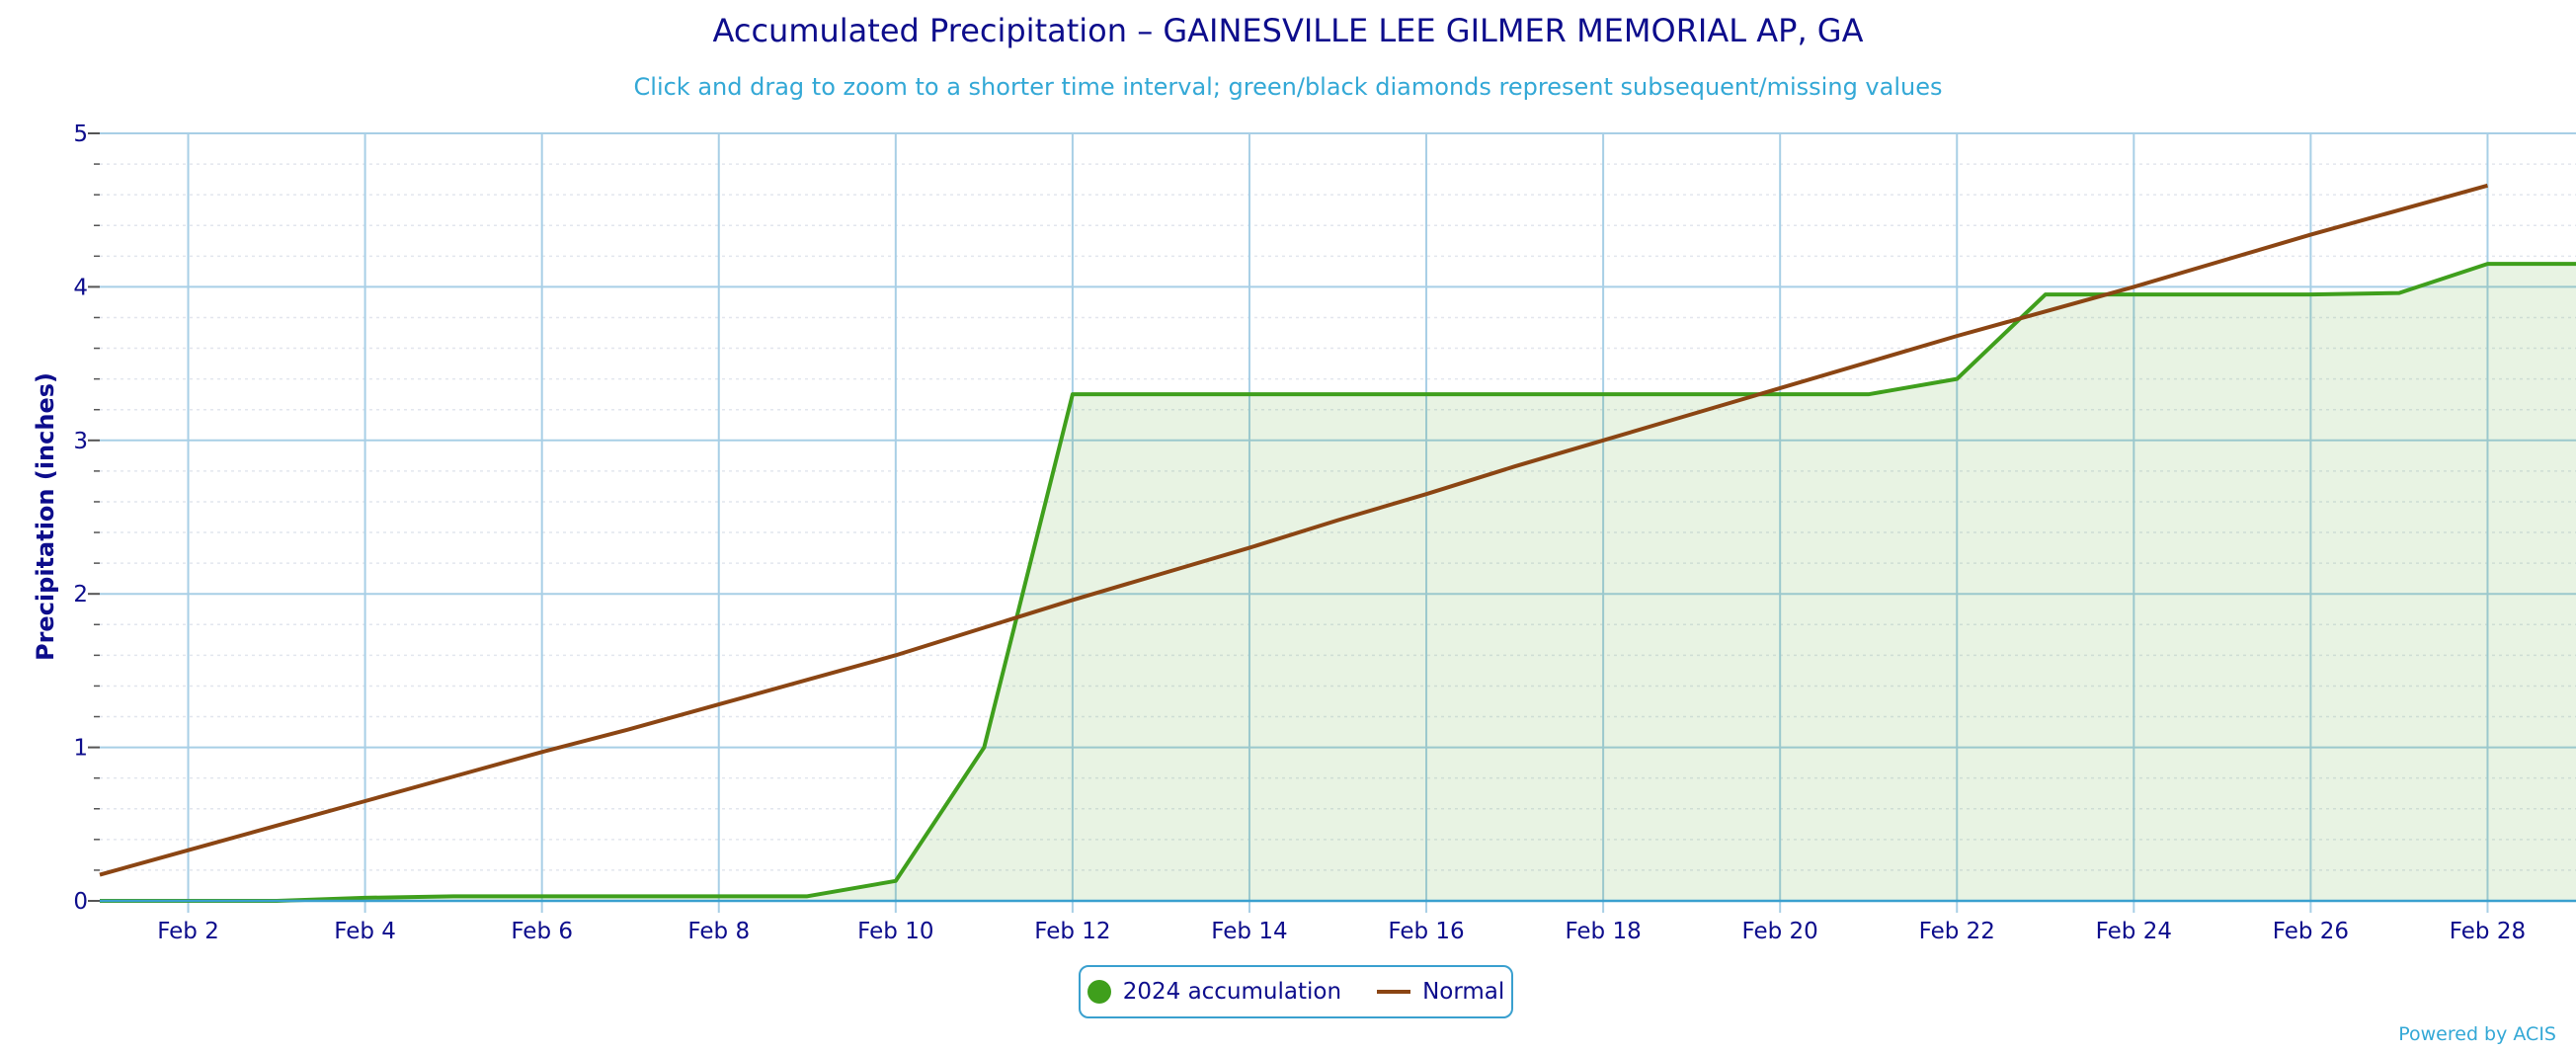  I want to click on x-tick-label: Feb 2, so click(188, 931).